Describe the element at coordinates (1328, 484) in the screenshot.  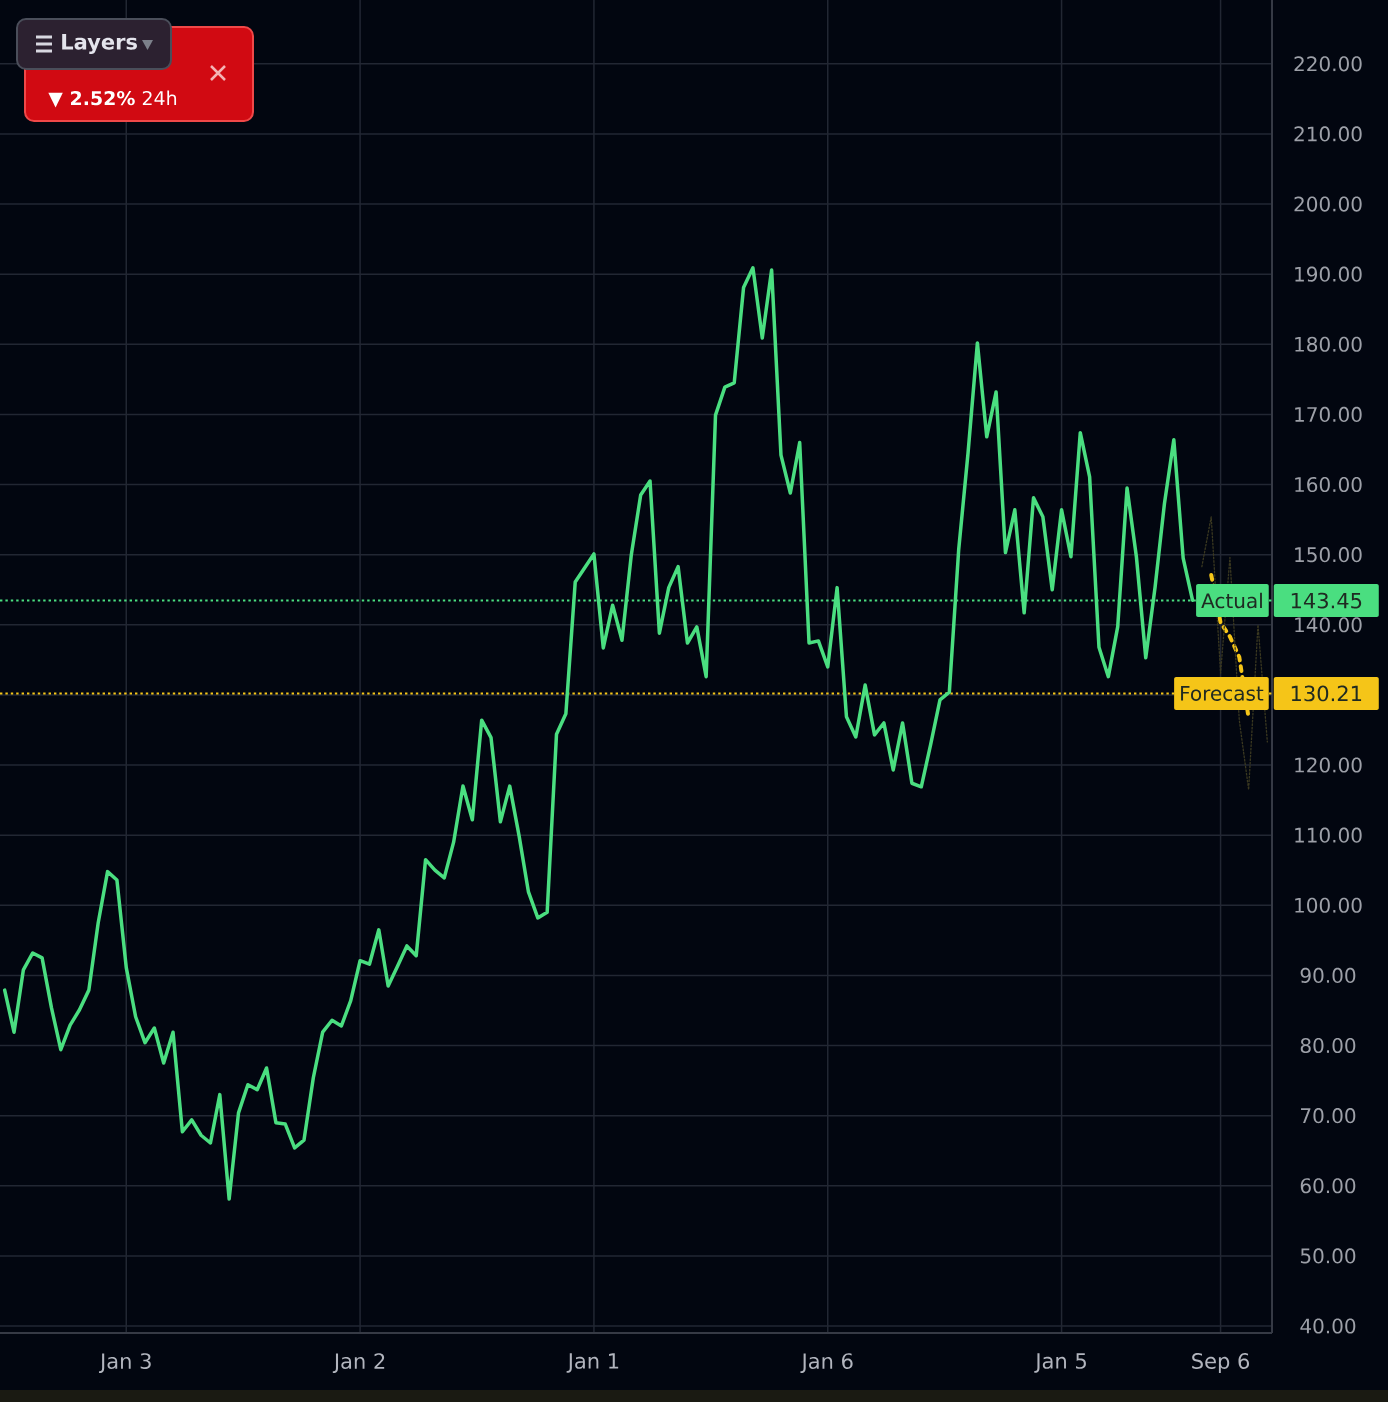
I see `y-tick-label: 160.00` at that location.